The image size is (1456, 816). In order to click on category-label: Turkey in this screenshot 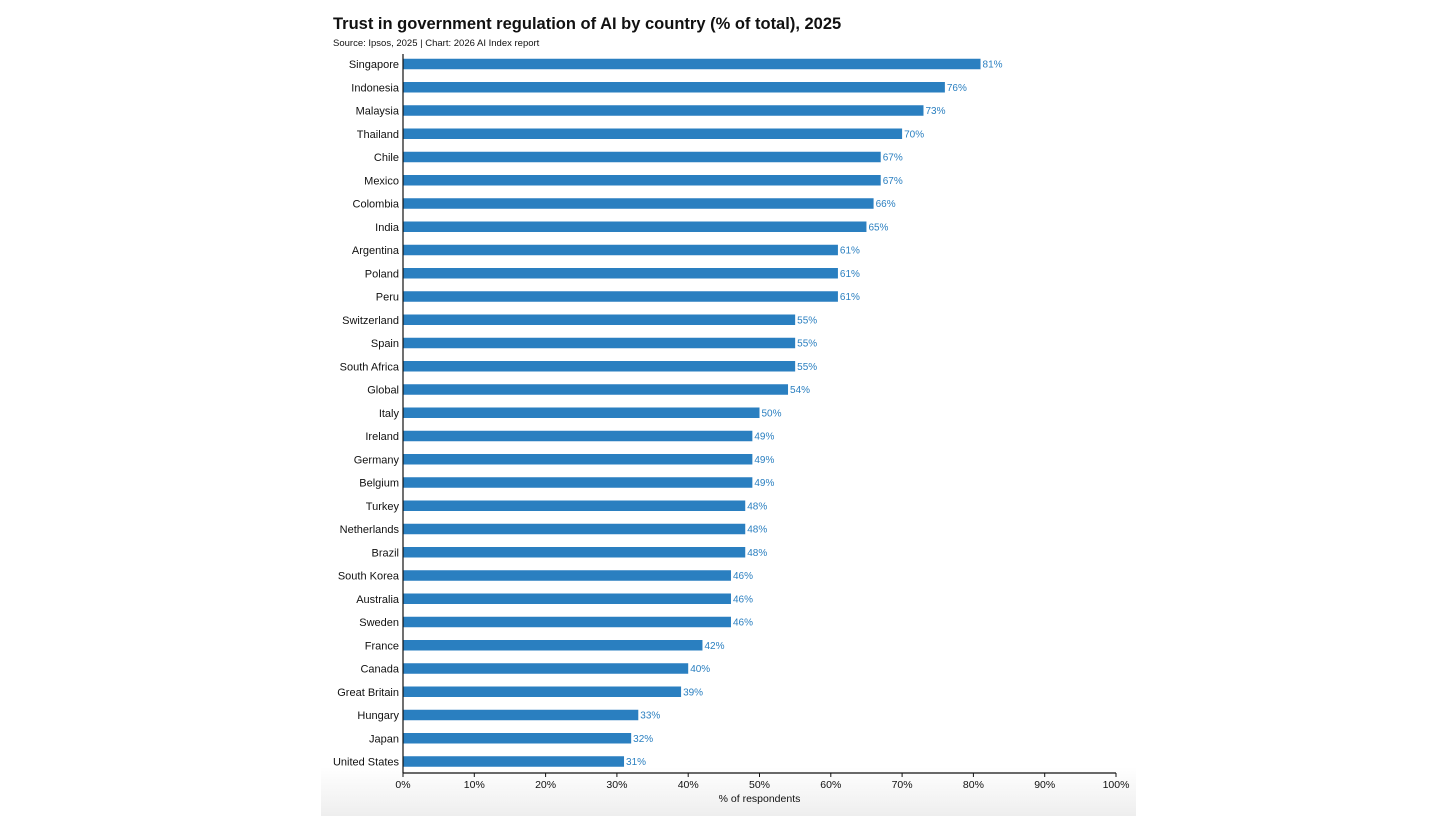, I will do `click(383, 507)`.